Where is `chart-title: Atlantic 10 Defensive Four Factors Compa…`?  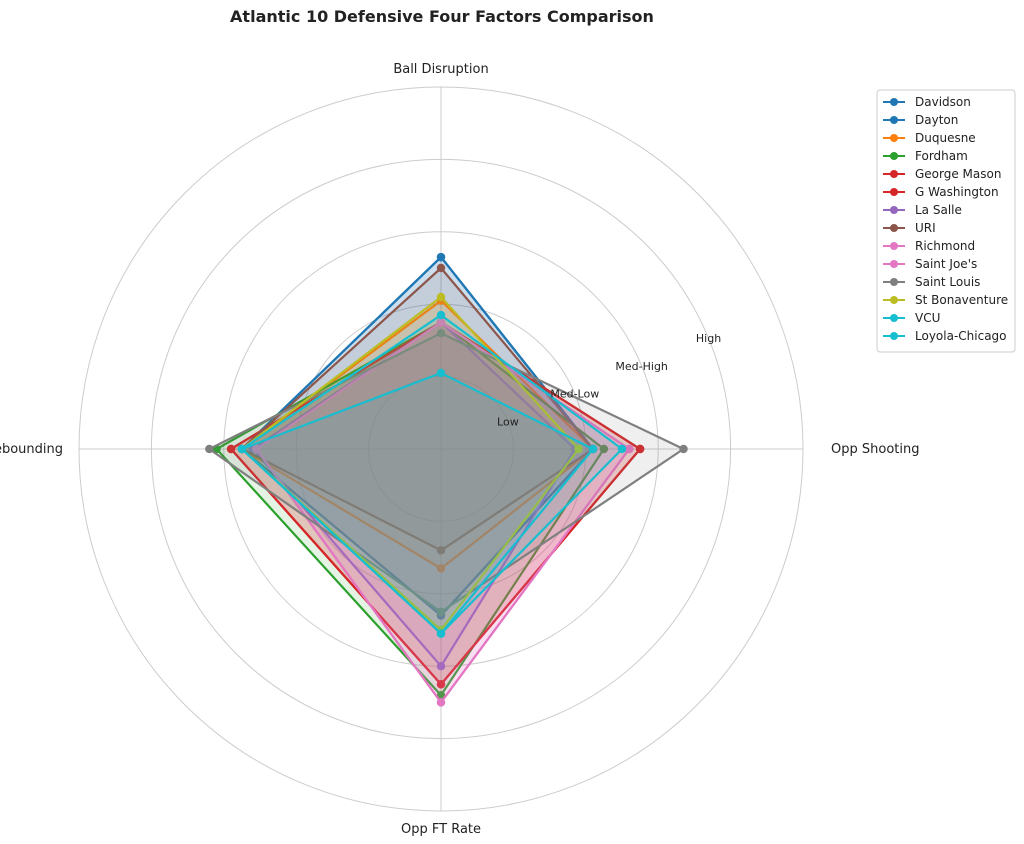
chart-title: Atlantic 10 Defensive Four Factors Compa… is located at coordinates (442, 16).